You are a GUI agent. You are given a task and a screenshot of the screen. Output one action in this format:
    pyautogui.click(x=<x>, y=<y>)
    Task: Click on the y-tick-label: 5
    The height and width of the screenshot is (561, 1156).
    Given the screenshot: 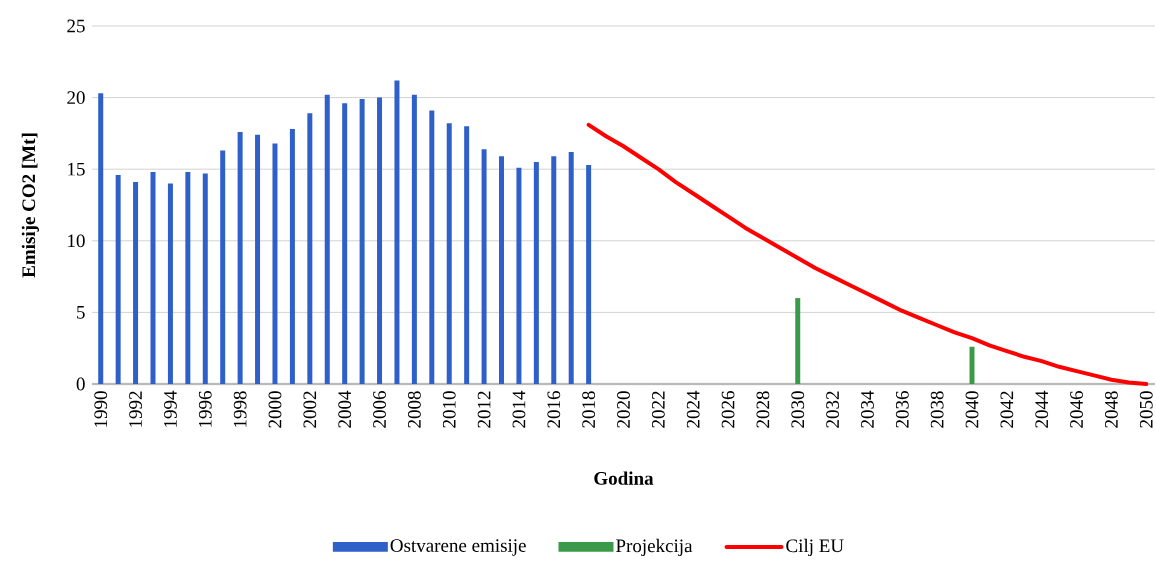 What is the action you would take?
    pyautogui.click(x=81, y=312)
    